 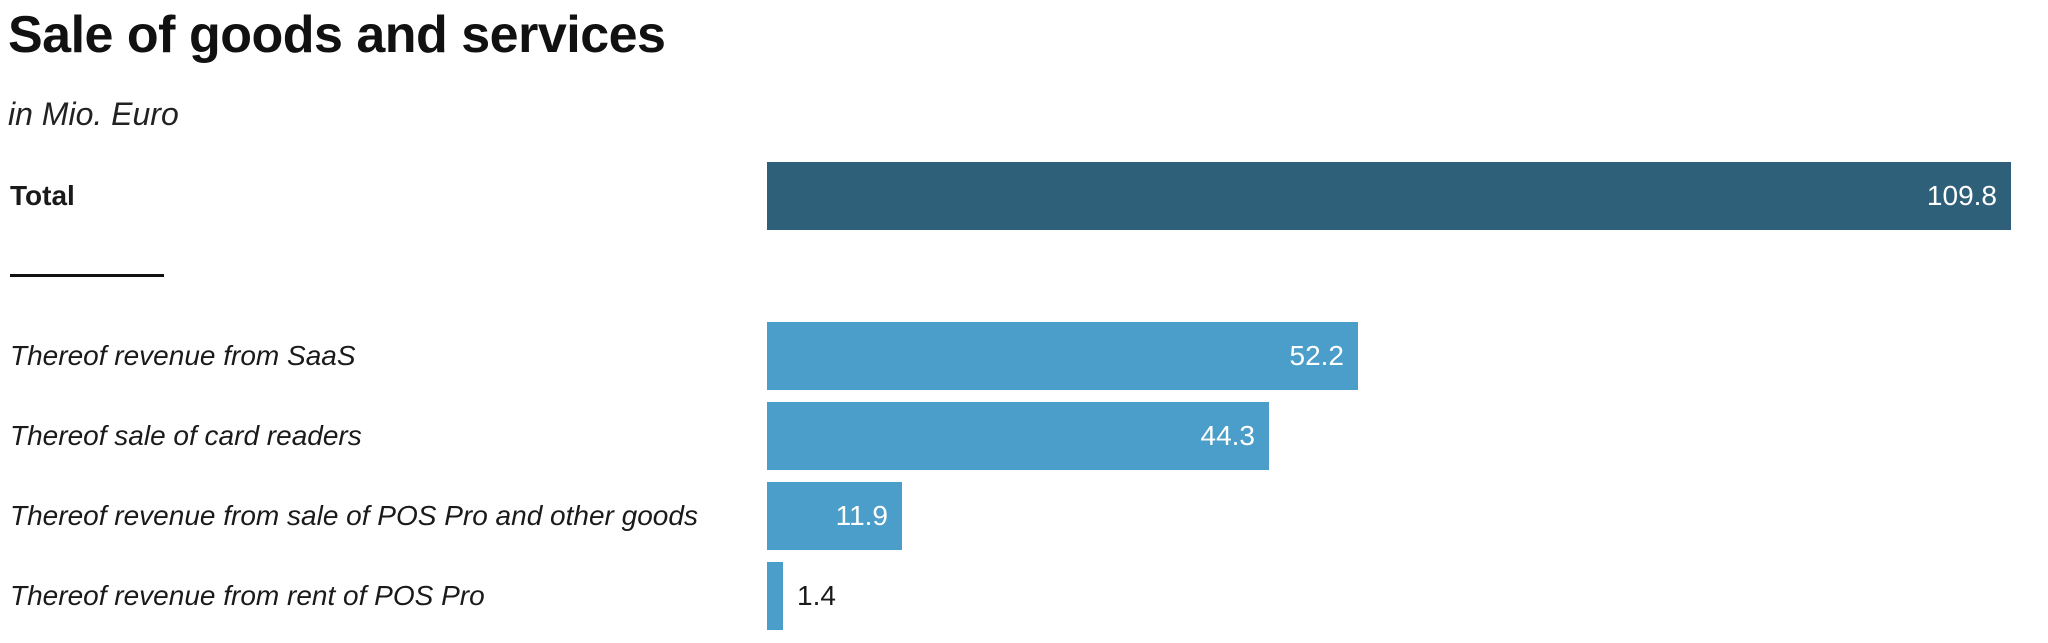 I want to click on bar-value-label: 1.4, so click(x=816, y=595).